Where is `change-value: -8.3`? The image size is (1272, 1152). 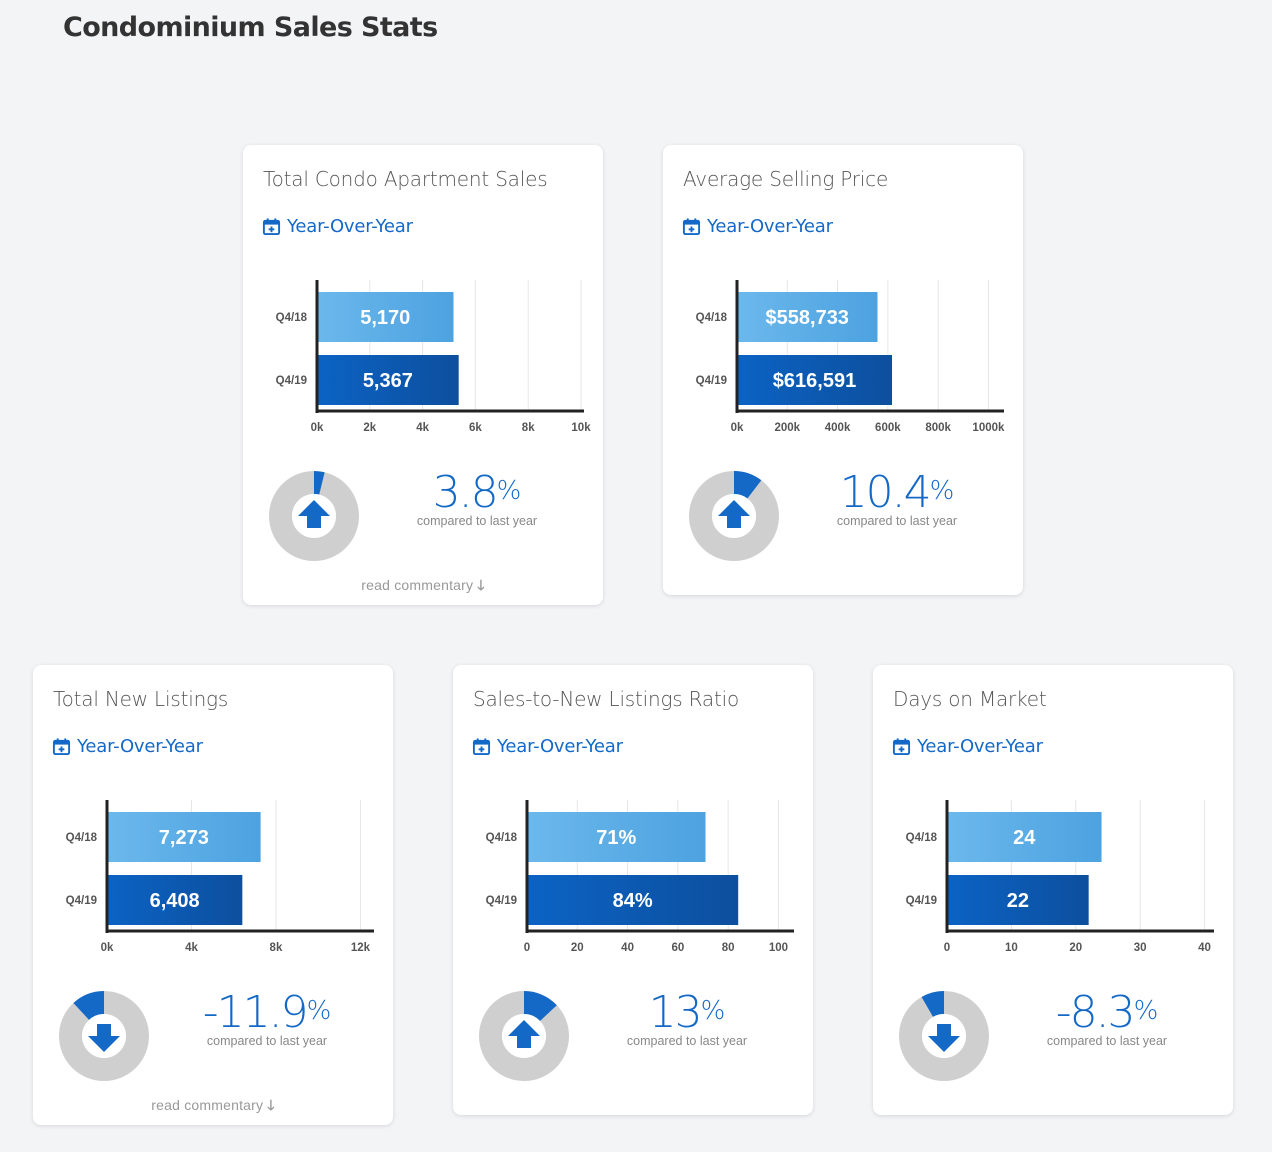
change-value: -8.3 is located at coordinates (1095, 1012).